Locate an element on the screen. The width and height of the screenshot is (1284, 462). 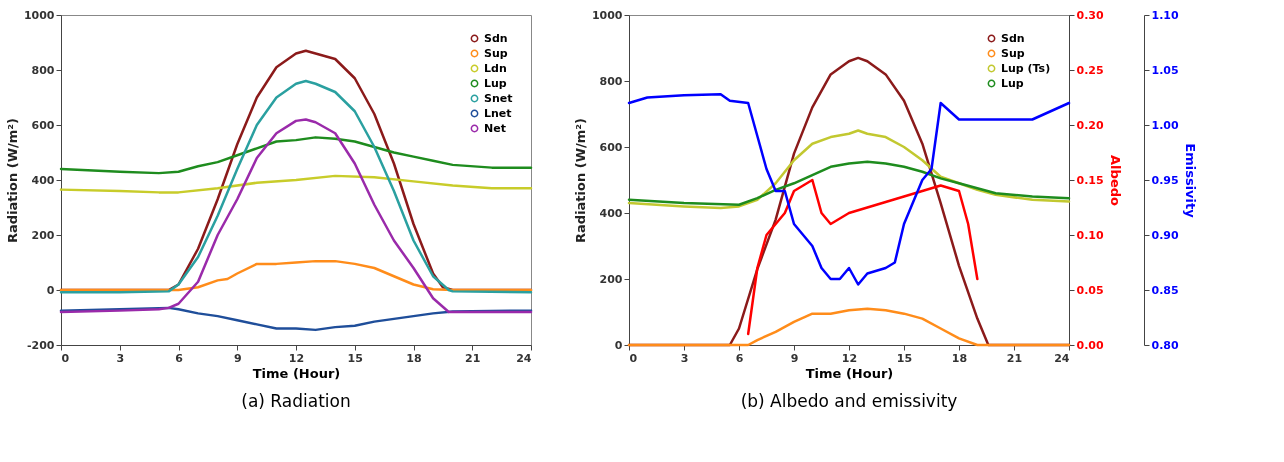
y3-tick-label: 0.80 is located at coordinates (1165, 345).